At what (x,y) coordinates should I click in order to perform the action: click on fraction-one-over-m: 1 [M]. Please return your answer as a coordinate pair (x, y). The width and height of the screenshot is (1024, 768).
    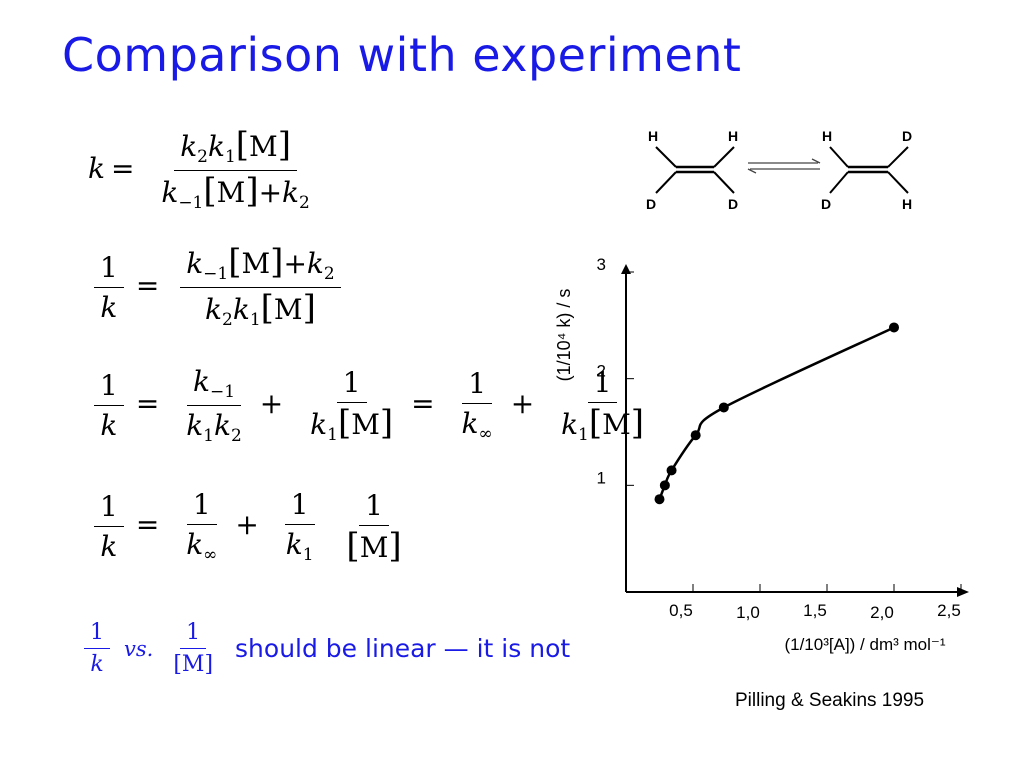
    Looking at the image, I should click on (193, 648).